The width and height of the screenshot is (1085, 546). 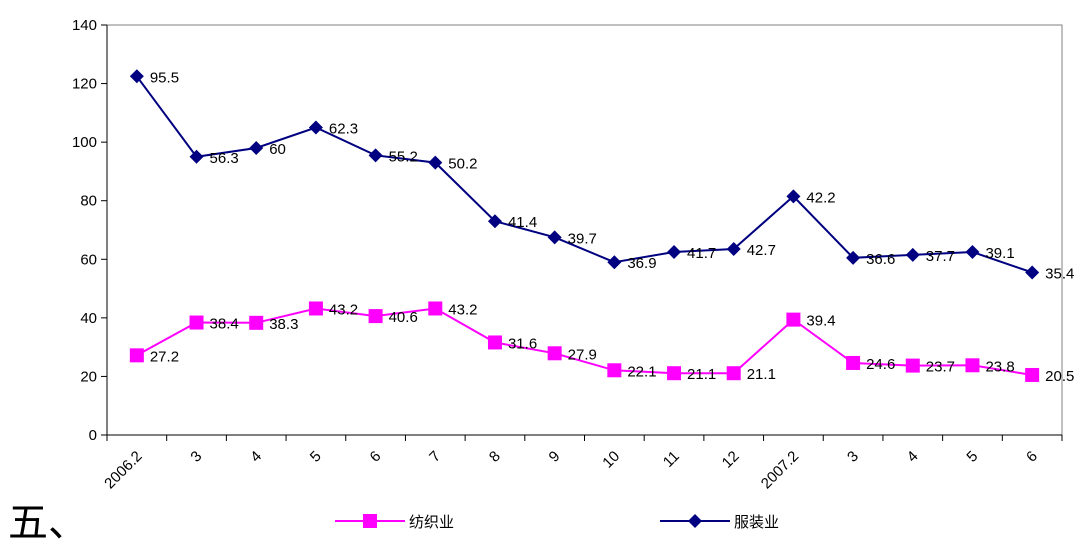 What do you see at coordinates (940, 256) in the screenshot?
I see `data-label: 37.7` at bounding box center [940, 256].